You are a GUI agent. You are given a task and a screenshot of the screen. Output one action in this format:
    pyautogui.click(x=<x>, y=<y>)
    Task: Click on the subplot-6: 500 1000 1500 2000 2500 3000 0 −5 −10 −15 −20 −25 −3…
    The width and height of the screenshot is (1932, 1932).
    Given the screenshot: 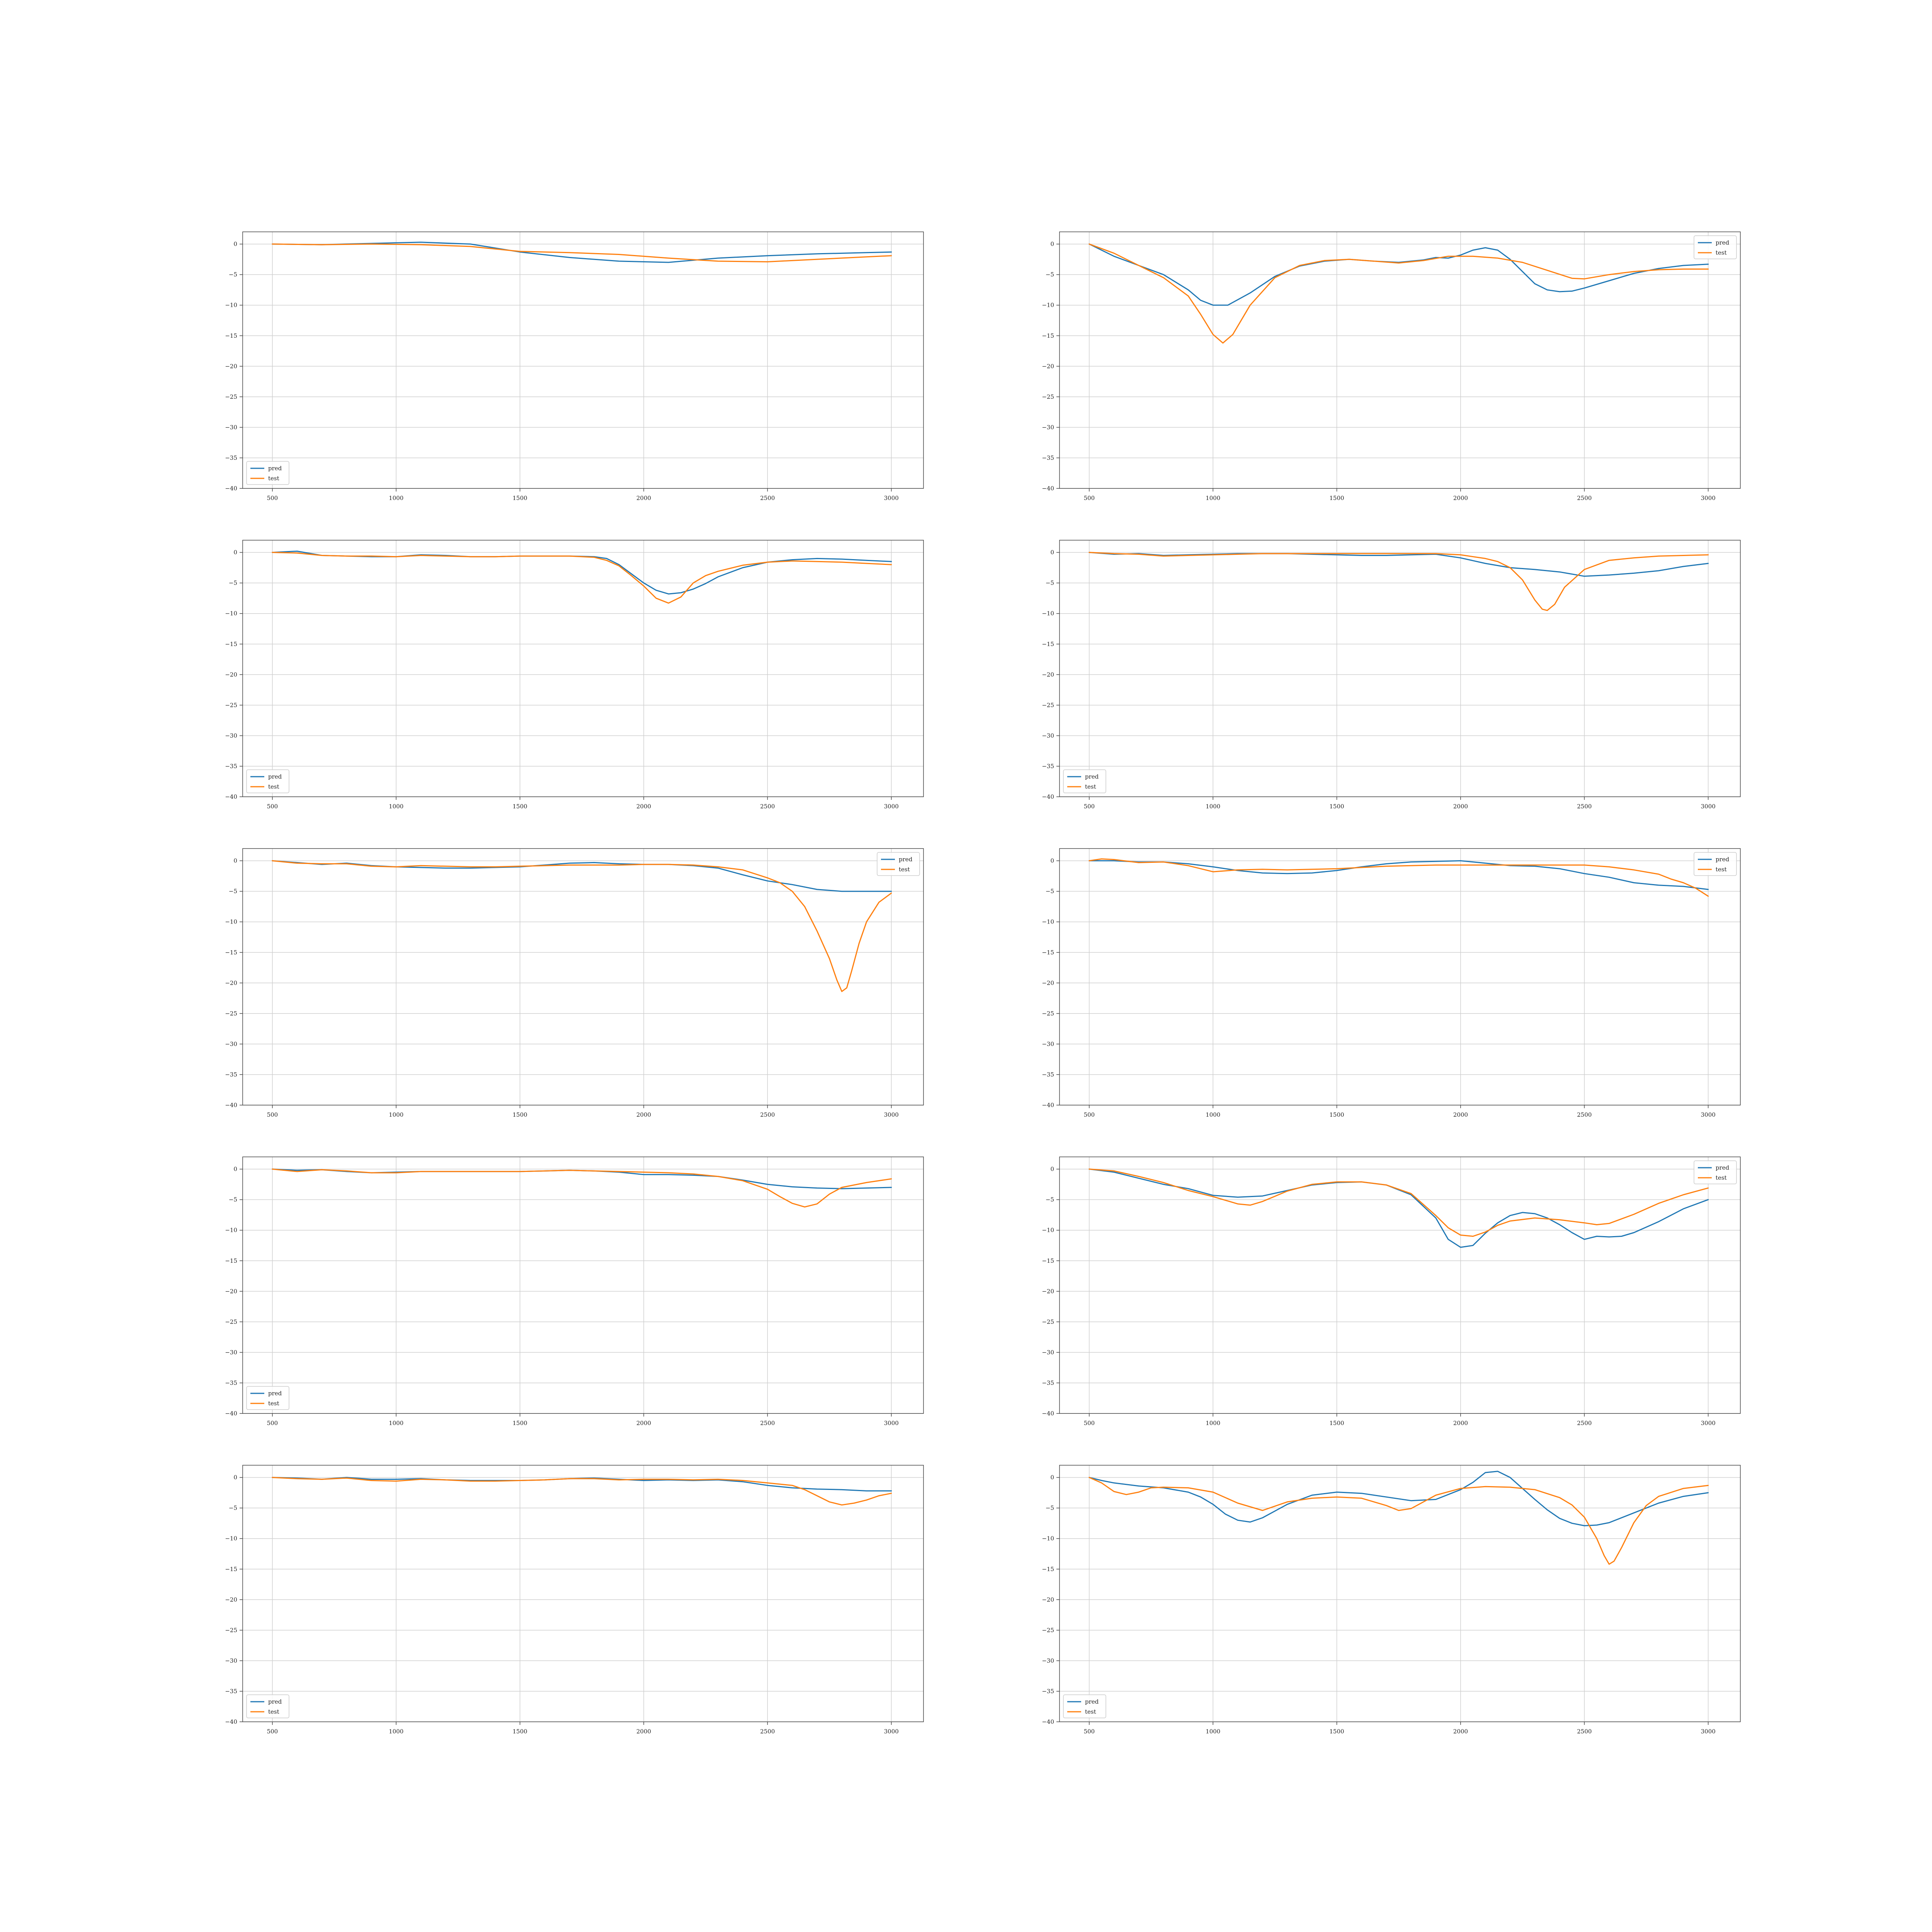 What is the action you would take?
    pyautogui.click(x=1391, y=983)
    